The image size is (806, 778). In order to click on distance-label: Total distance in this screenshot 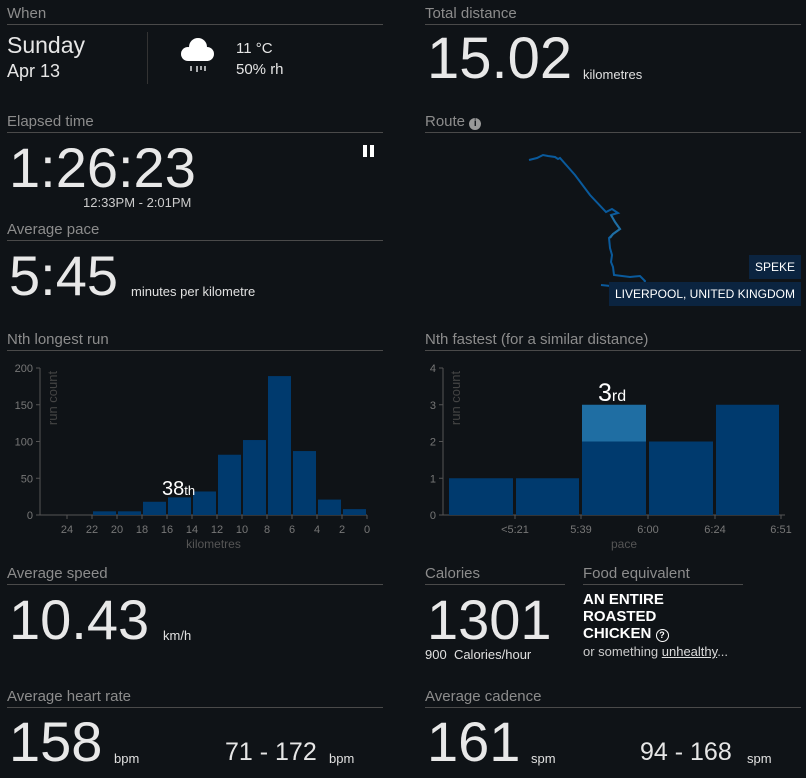, I will do `click(613, 15)`.